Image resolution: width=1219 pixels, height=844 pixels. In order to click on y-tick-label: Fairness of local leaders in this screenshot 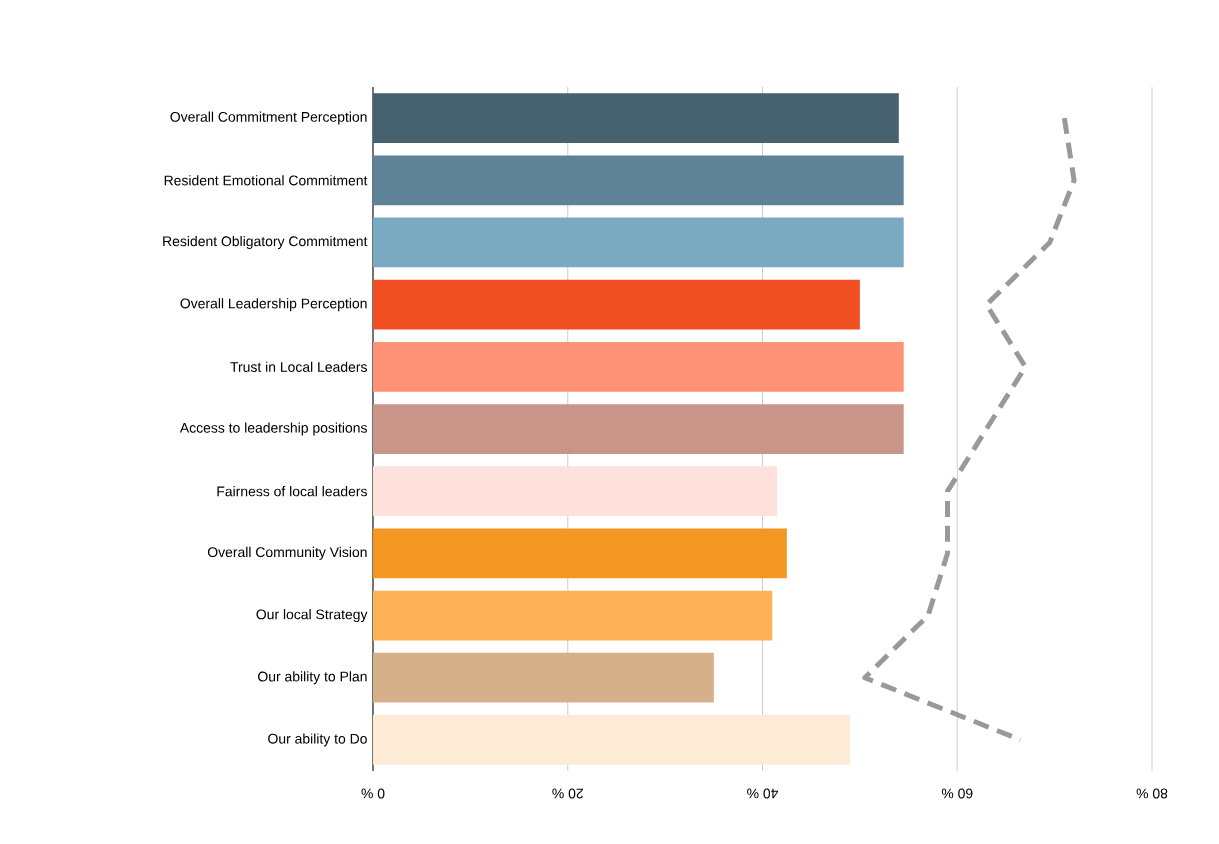, I will do `click(292, 491)`.